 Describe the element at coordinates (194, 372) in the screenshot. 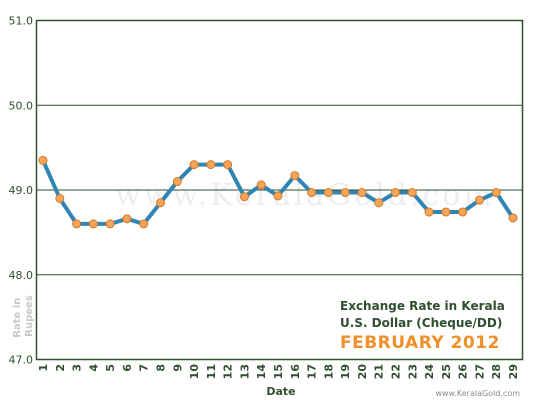

I see `x-tick-label: 10` at that location.